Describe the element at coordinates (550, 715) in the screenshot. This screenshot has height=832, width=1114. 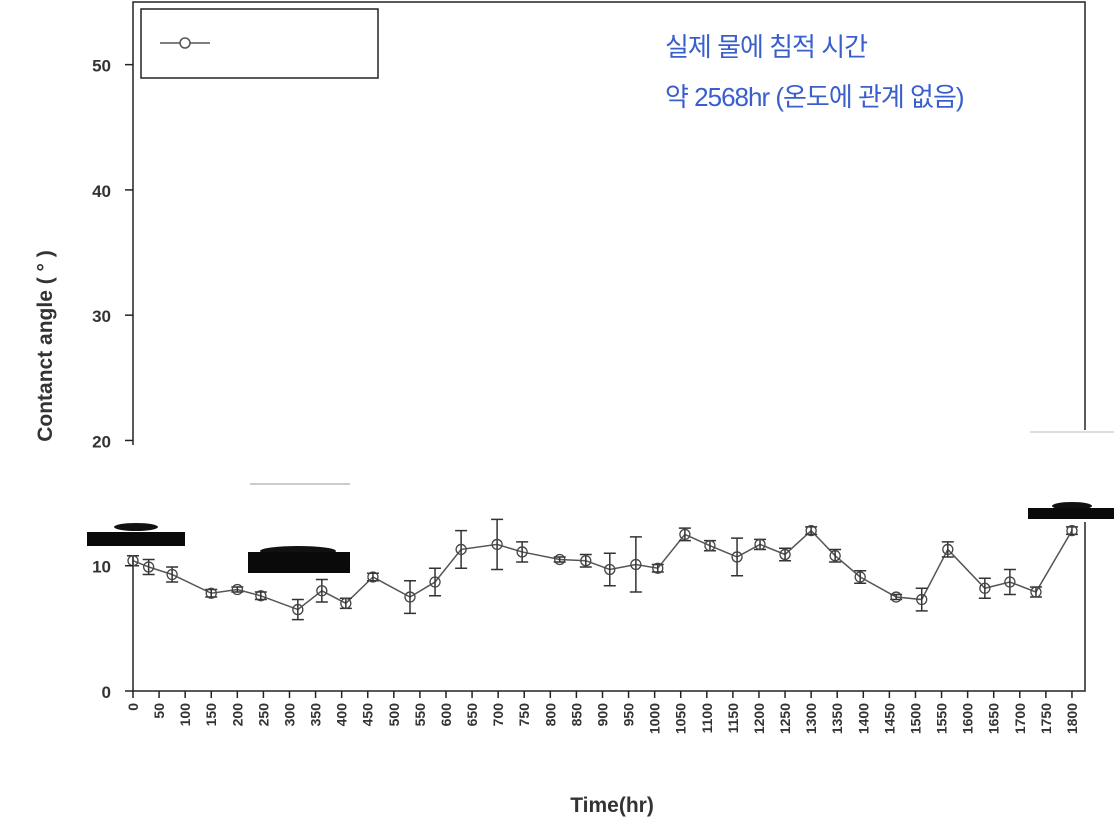
I see `x-tick-label: 800` at that location.